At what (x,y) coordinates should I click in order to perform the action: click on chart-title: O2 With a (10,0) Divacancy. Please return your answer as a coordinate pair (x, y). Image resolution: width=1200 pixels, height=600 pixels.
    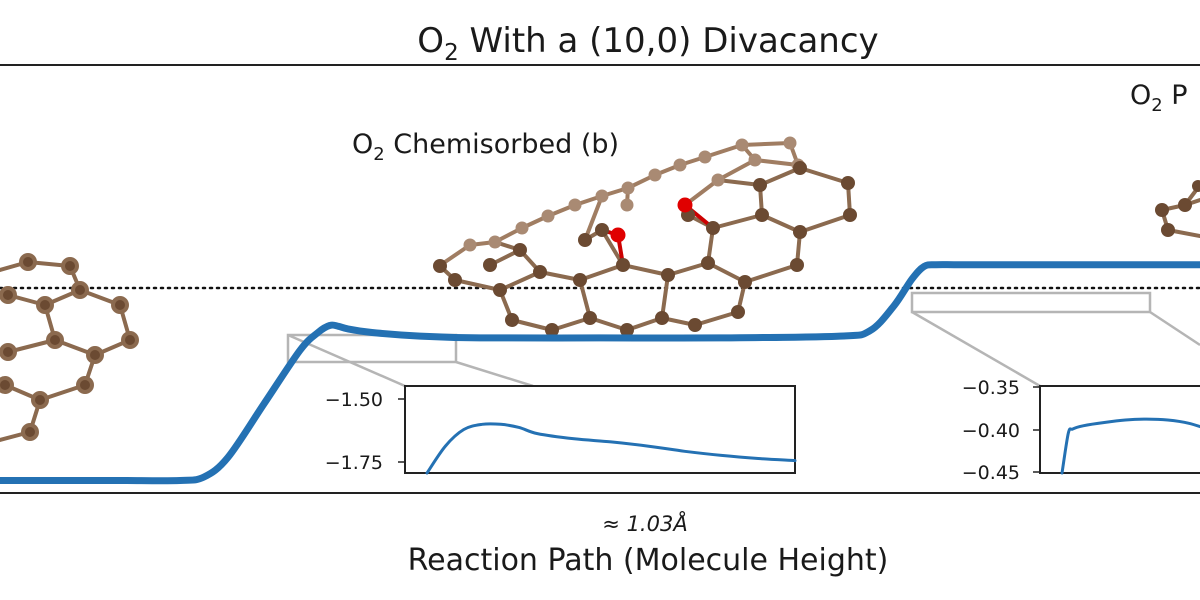
    Looking at the image, I should click on (647, 43).